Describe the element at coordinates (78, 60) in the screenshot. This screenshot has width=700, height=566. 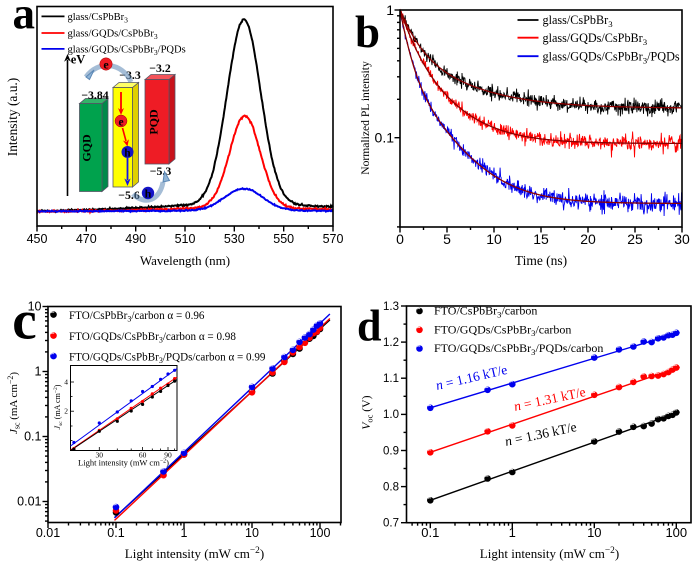
I see `svg-text: eV` at that location.